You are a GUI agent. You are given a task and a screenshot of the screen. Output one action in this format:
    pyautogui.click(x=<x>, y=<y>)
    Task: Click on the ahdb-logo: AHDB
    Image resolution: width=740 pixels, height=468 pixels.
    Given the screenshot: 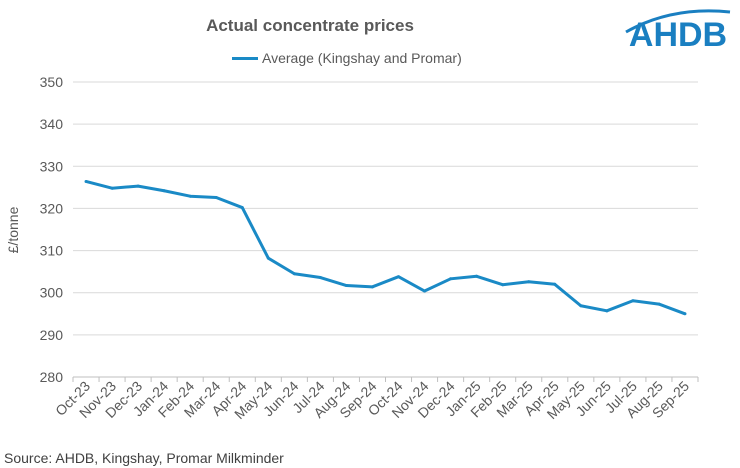 What is the action you would take?
    pyautogui.click(x=678, y=31)
    